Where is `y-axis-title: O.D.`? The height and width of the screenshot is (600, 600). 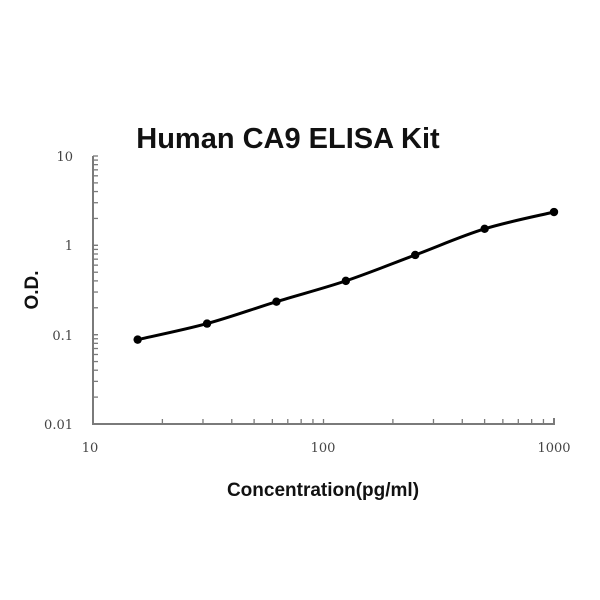 y-axis-title: O.D. is located at coordinates (32, 289).